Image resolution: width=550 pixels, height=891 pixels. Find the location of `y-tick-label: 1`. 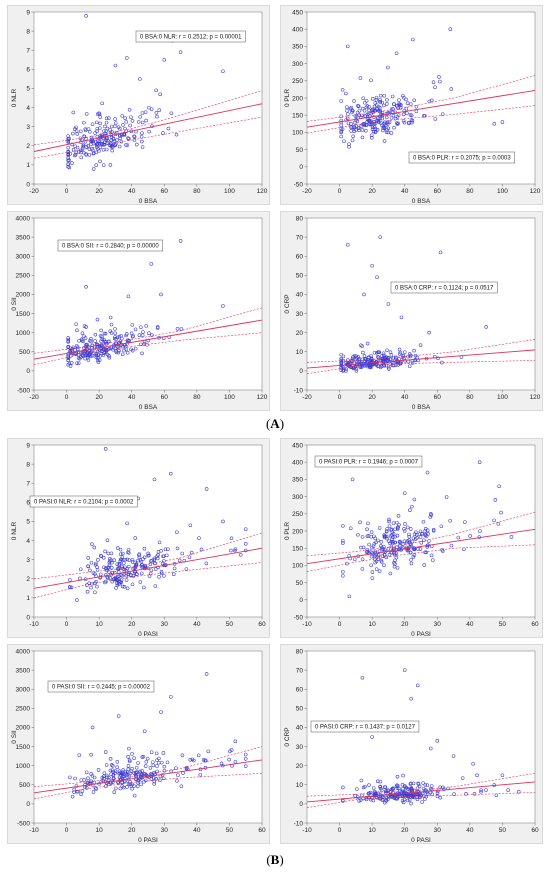

y-tick-label: 1 is located at coordinates (28, 598).